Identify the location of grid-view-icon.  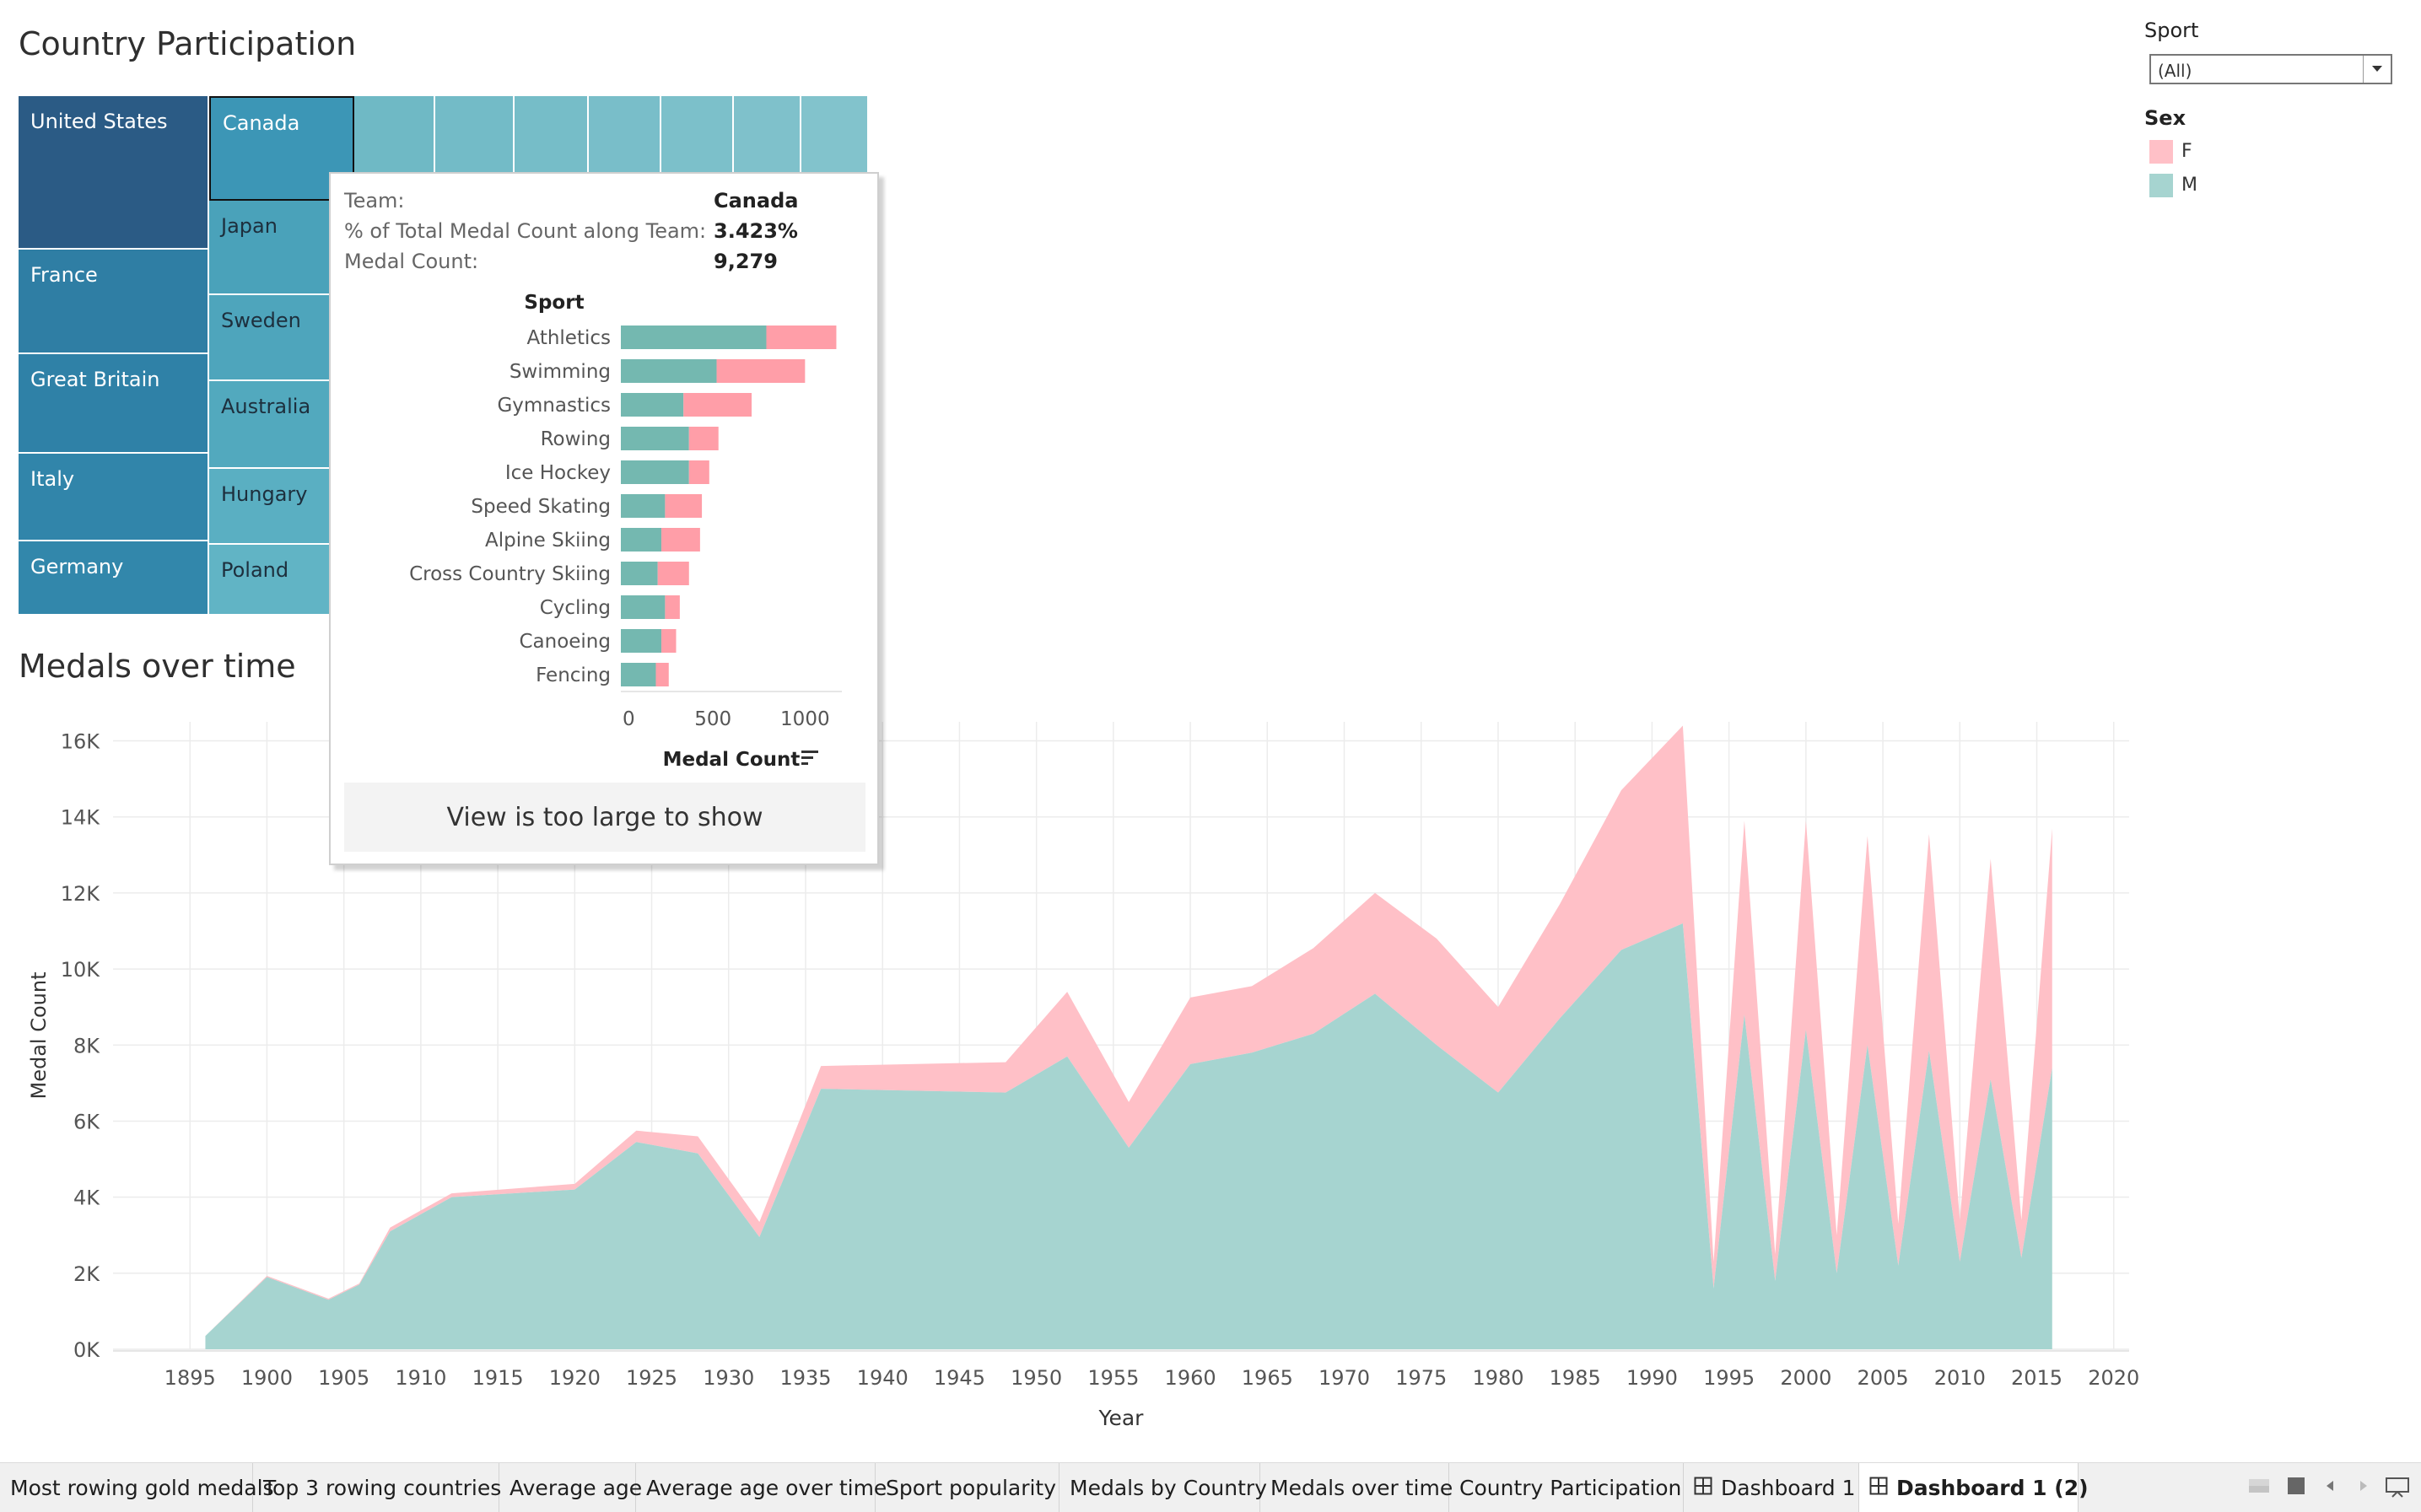
(2259, 1486).